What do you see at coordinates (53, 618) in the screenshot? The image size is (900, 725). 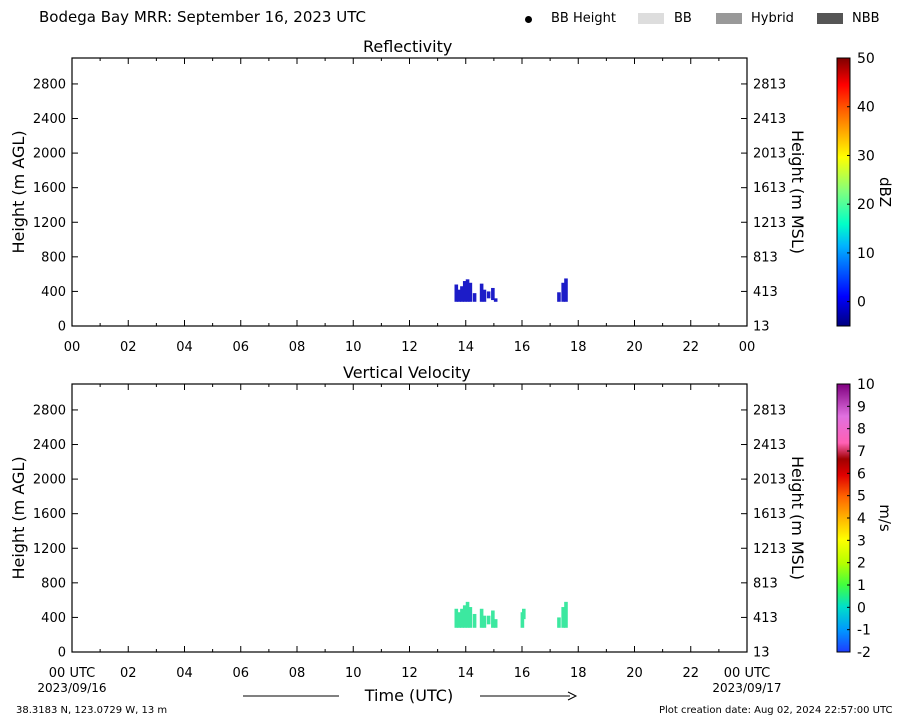 I see `vel-y-tick-label: 400` at bounding box center [53, 618].